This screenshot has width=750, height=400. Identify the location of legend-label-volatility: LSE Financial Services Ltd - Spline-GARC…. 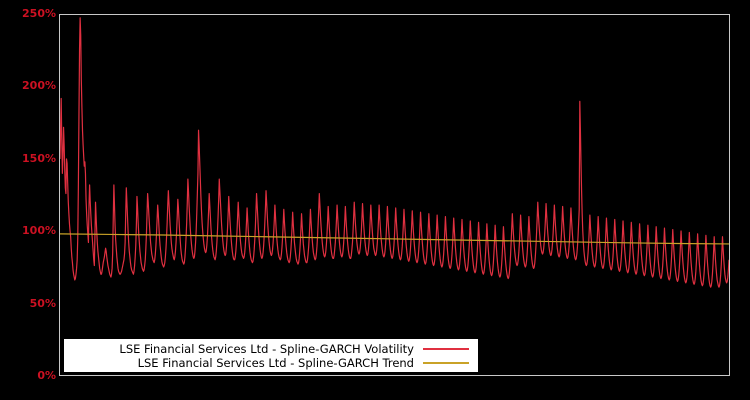
(266, 348).